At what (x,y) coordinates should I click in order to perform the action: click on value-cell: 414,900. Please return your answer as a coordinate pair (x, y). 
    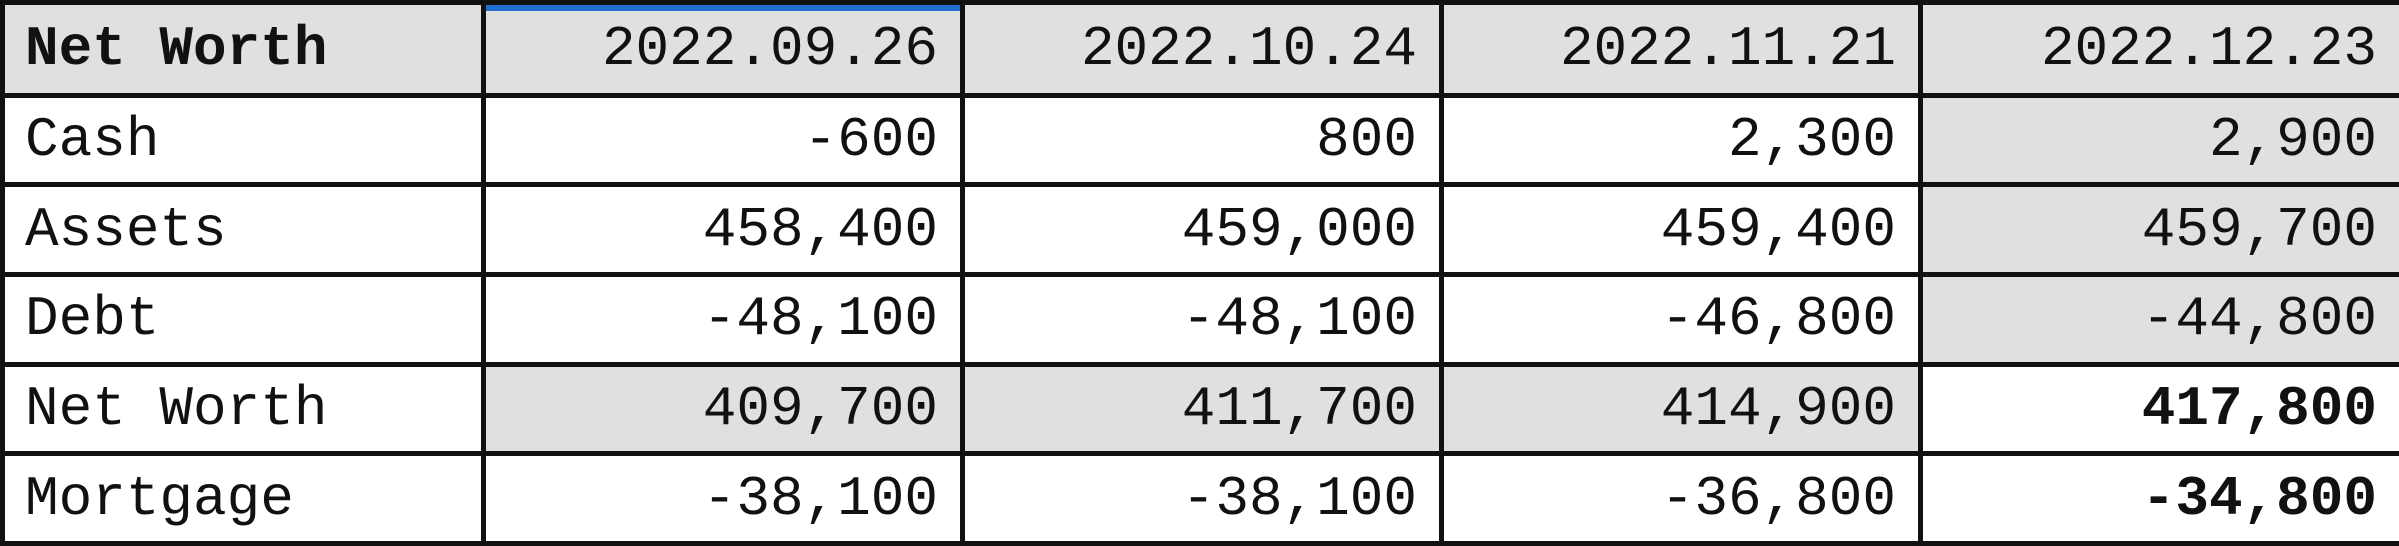
    Looking at the image, I should click on (1681, 409).